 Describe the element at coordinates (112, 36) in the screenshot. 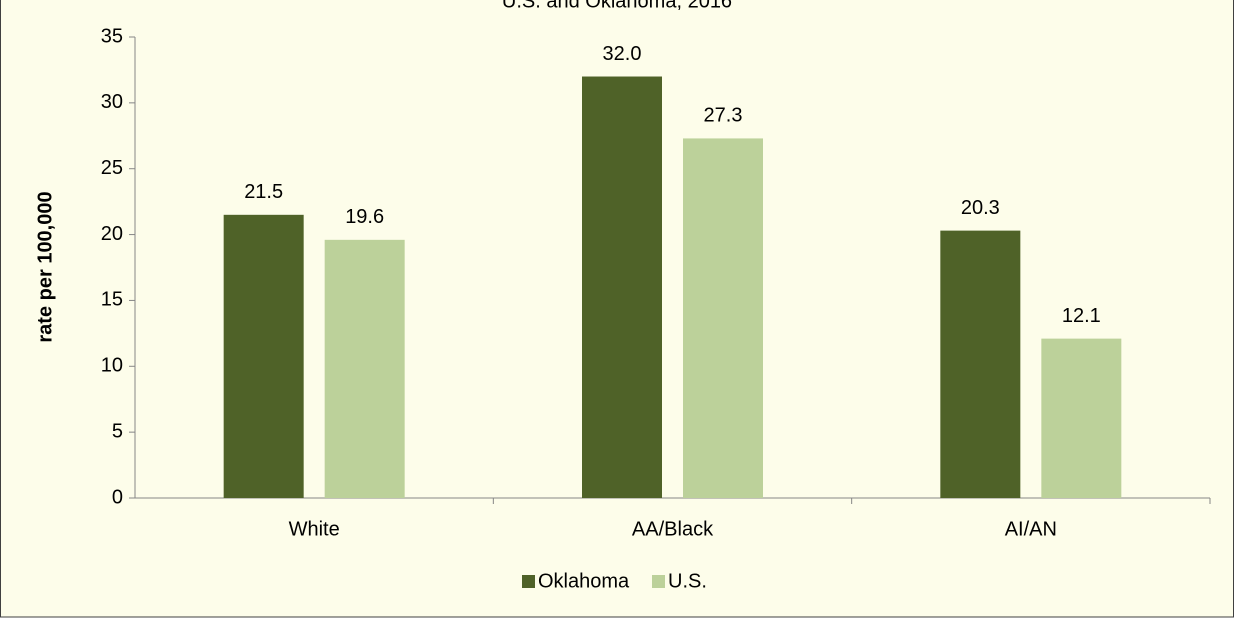

I see `y-tick-label: 35` at that location.